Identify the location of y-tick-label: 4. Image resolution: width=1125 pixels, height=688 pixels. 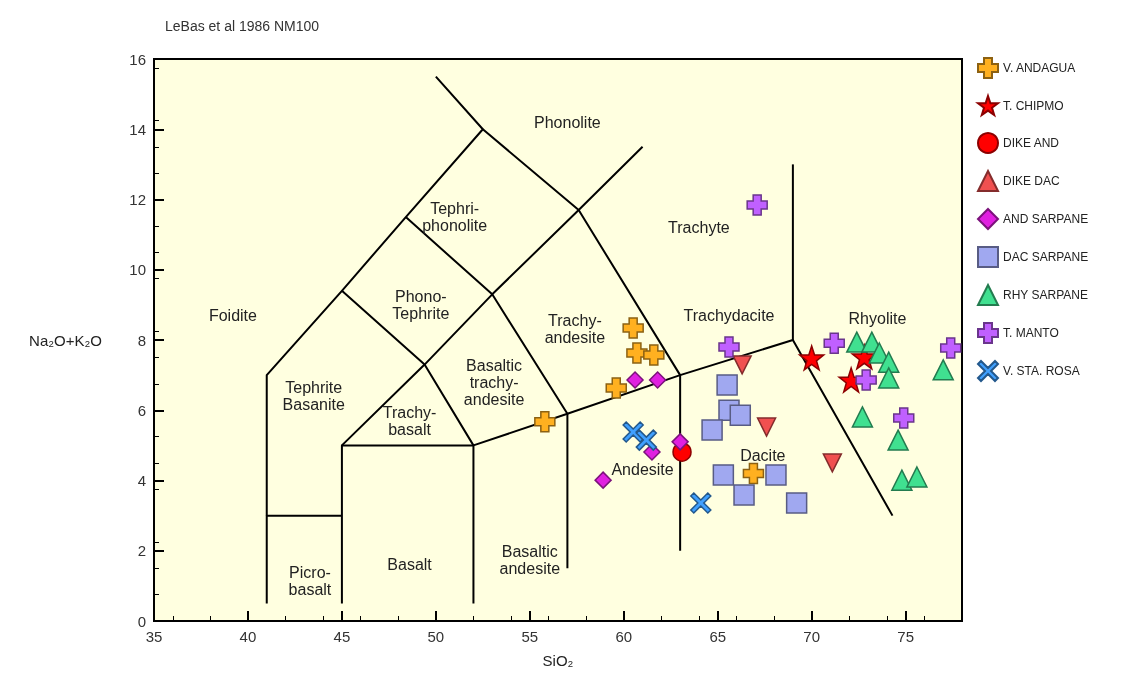
(141, 480).